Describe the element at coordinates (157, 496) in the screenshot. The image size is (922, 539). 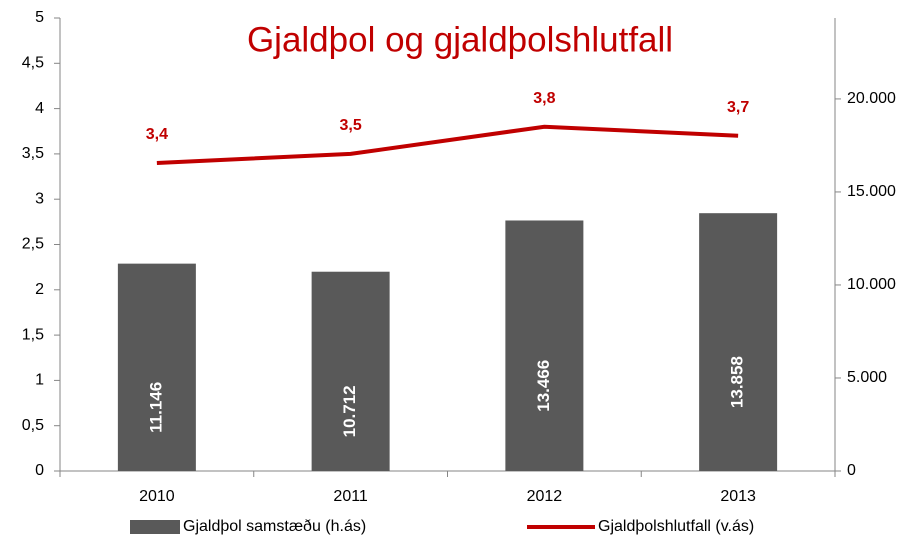
I see `x-tick-label: 2010` at that location.